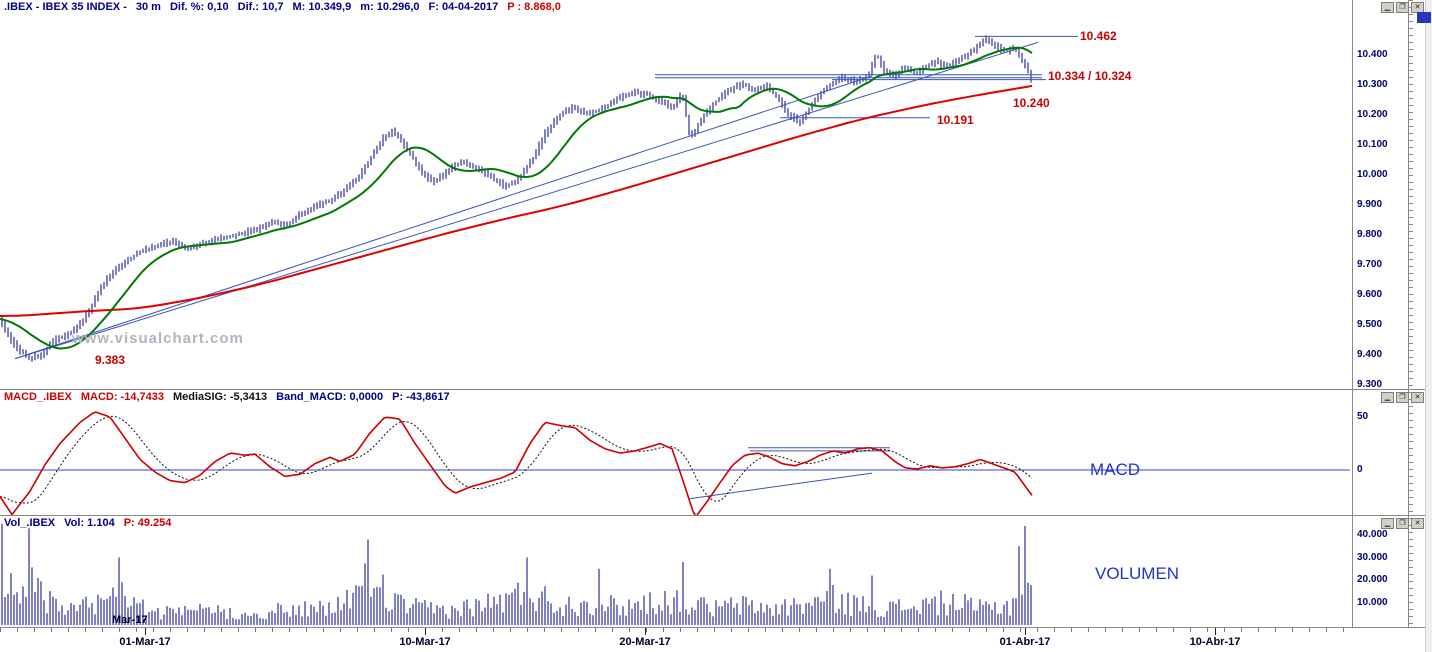 Image resolution: width=1432 pixels, height=652 pixels. Describe the element at coordinates (1370, 324) in the screenshot. I see `y-axis-label: 9.500` at that location.